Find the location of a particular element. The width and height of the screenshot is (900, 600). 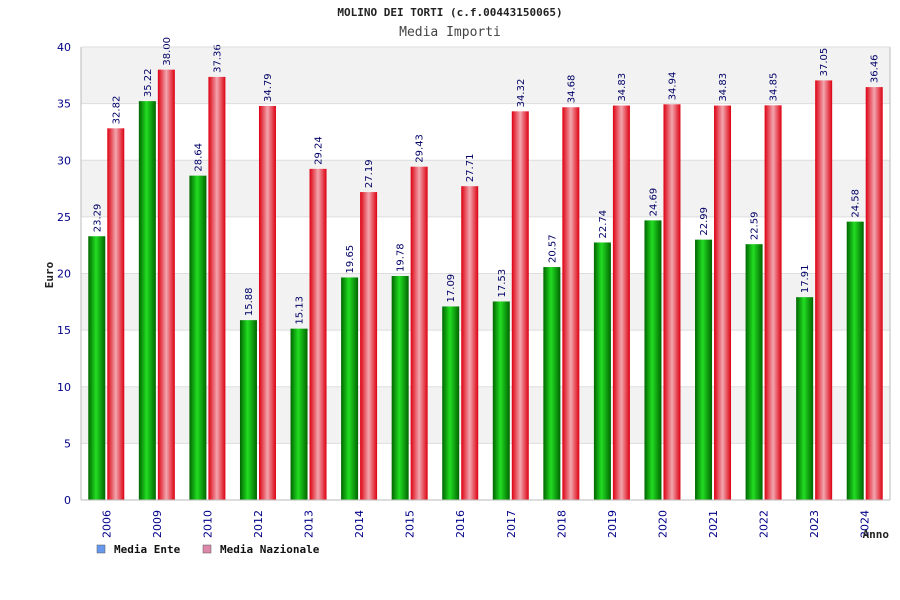

value-label: 37.36 is located at coordinates (217, 58).